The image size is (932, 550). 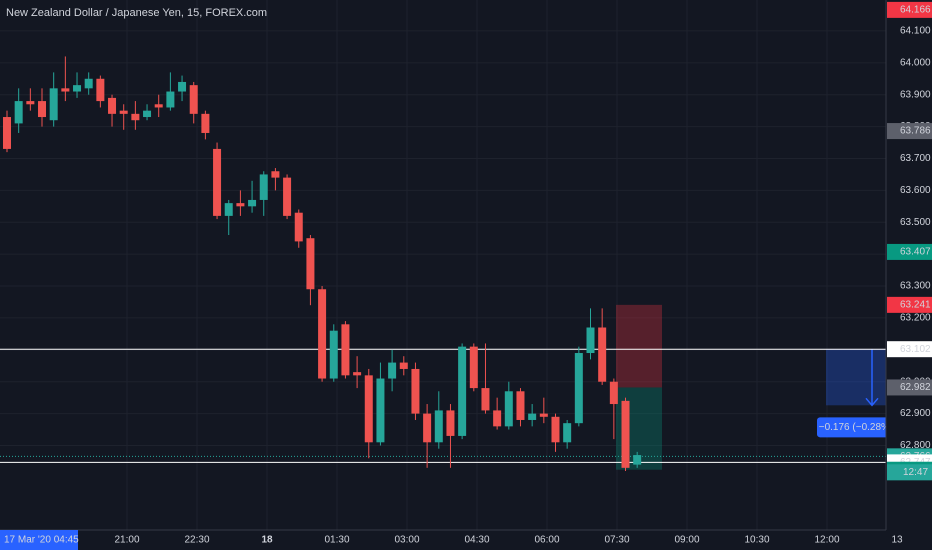 What do you see at coordinates (915, 318) in the screenshot?
I see `y-tick-label: 63.200` at bounding box center [915, 318].